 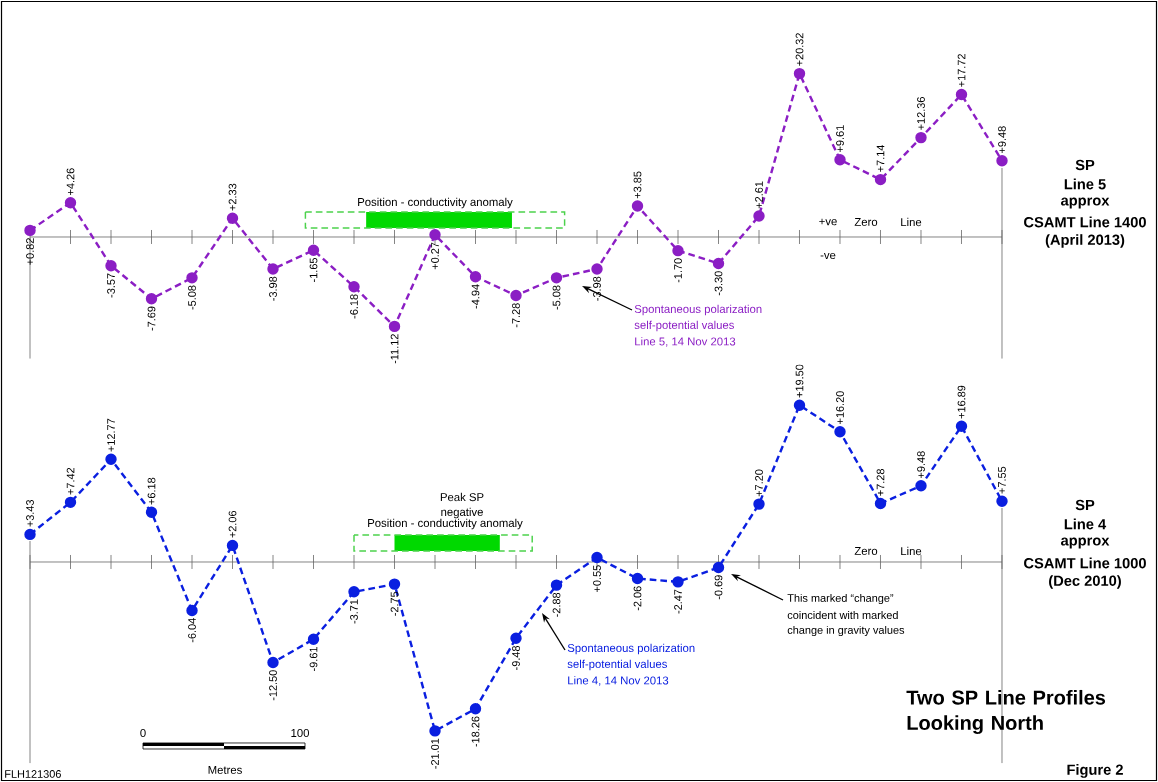 I want to click on data-label: -7.28, so click(x=516, y=315).